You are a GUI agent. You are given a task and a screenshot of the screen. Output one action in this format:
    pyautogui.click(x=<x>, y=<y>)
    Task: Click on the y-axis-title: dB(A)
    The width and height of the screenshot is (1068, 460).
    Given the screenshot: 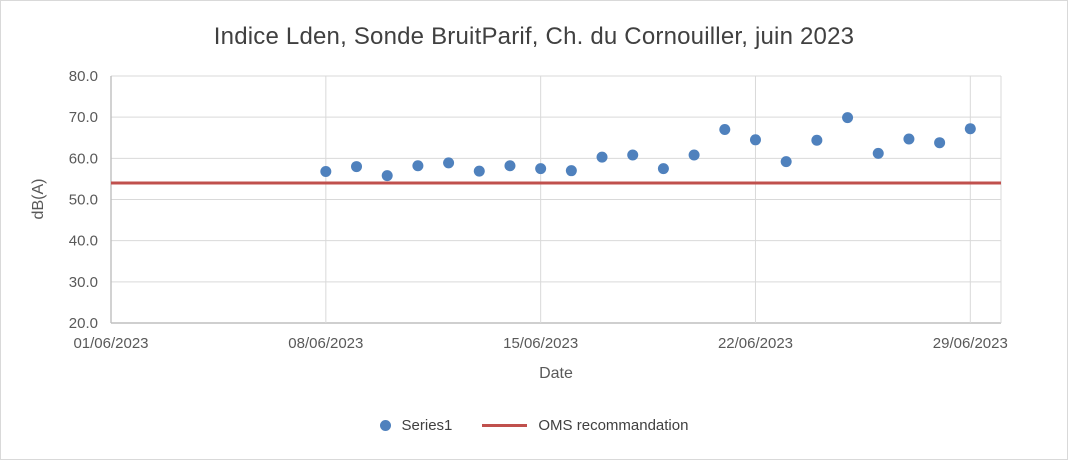 What is the action you would take?
    pyautogui.click(x=38, y=199)
    